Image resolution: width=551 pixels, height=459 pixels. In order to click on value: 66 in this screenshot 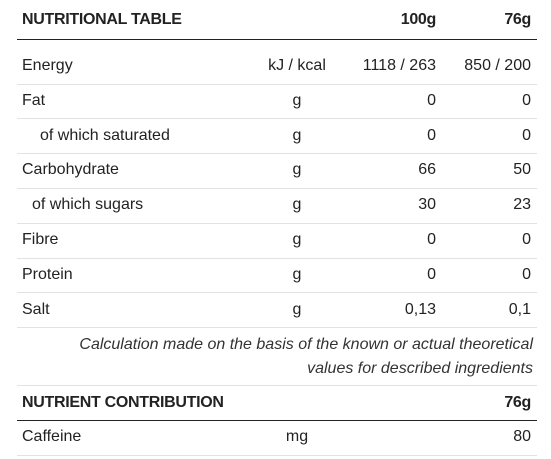, I will do `click(427, 170)`.